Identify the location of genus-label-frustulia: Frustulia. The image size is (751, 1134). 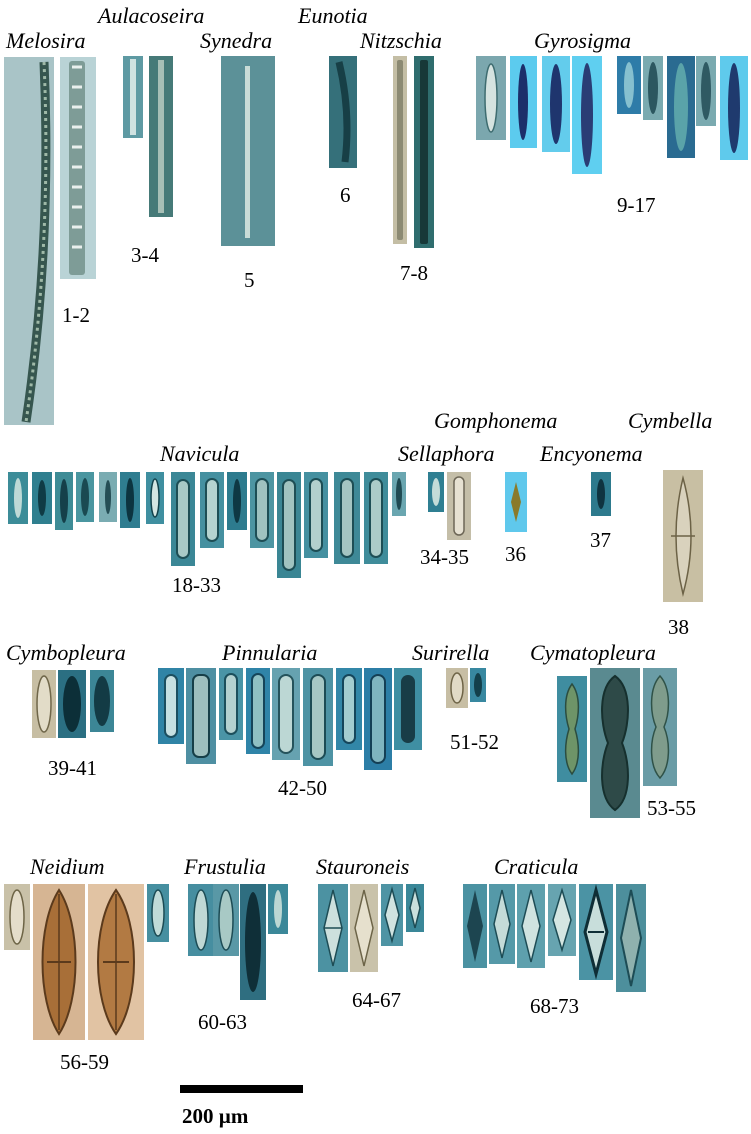
(225, 866).